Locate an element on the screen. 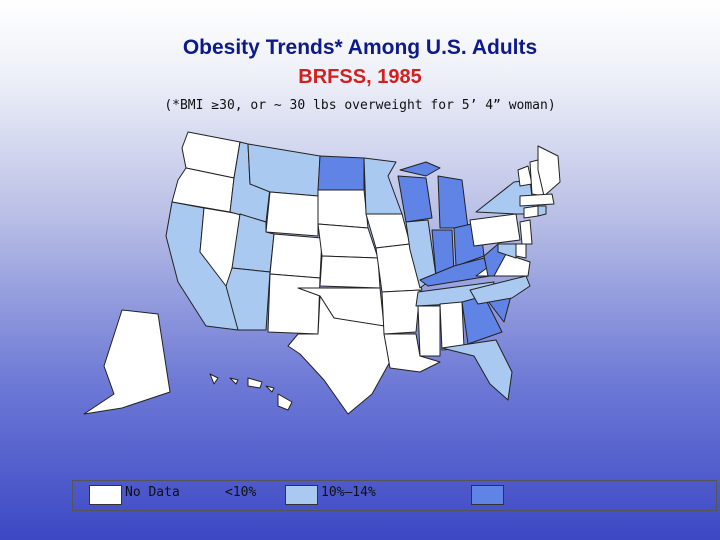 Image resolution: width=720 pixels, height=540 pixels. state-mo is located at coordinates (399, 268).